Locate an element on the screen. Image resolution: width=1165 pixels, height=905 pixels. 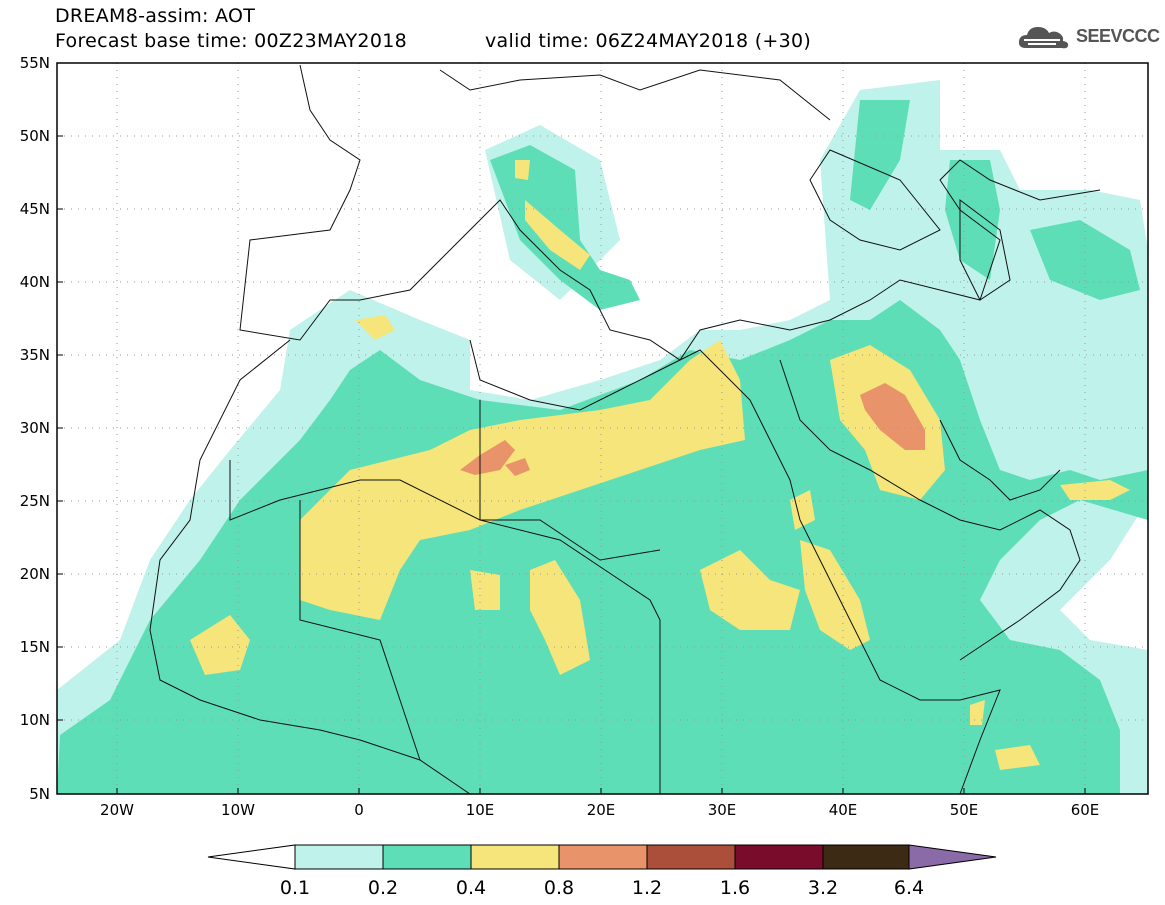
lat-label: 50N is located at coordinates (35, 136).